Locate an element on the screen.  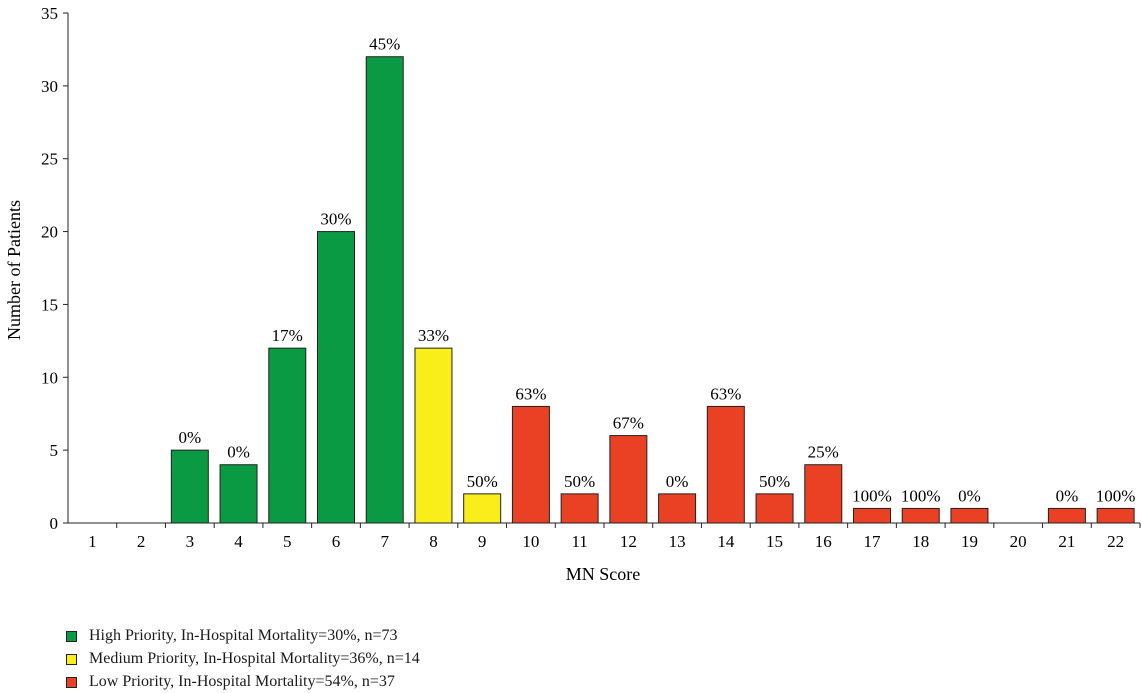
y-tick-label: 30 is located at coordinates (49, 86).